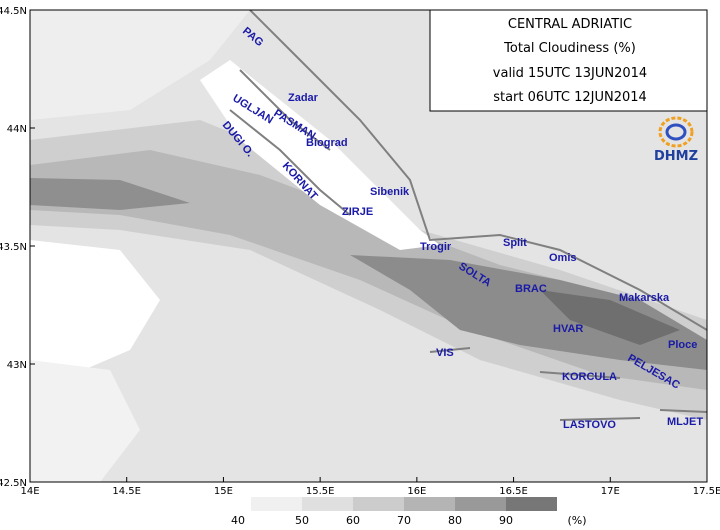 The image size is (720, 530). What do you see at coordinates (531, 289) in the screenshot?
I see `place-label: BRAC` at bounding box center [531, 289].